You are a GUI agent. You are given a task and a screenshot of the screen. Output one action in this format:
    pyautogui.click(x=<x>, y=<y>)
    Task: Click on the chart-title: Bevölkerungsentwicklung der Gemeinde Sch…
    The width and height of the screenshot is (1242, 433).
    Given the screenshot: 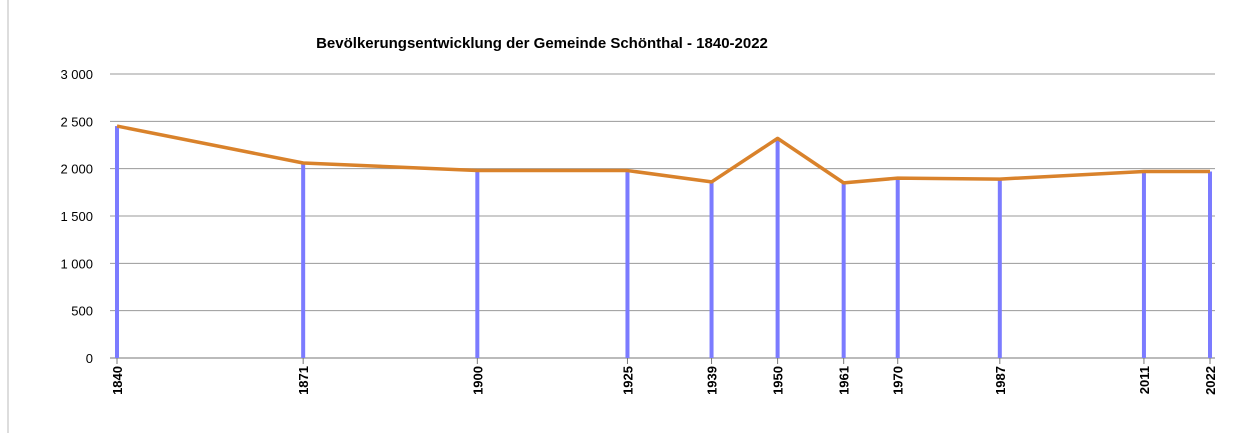 What is the action you would take?
    pyautogui.click(x=542, y=43)
    